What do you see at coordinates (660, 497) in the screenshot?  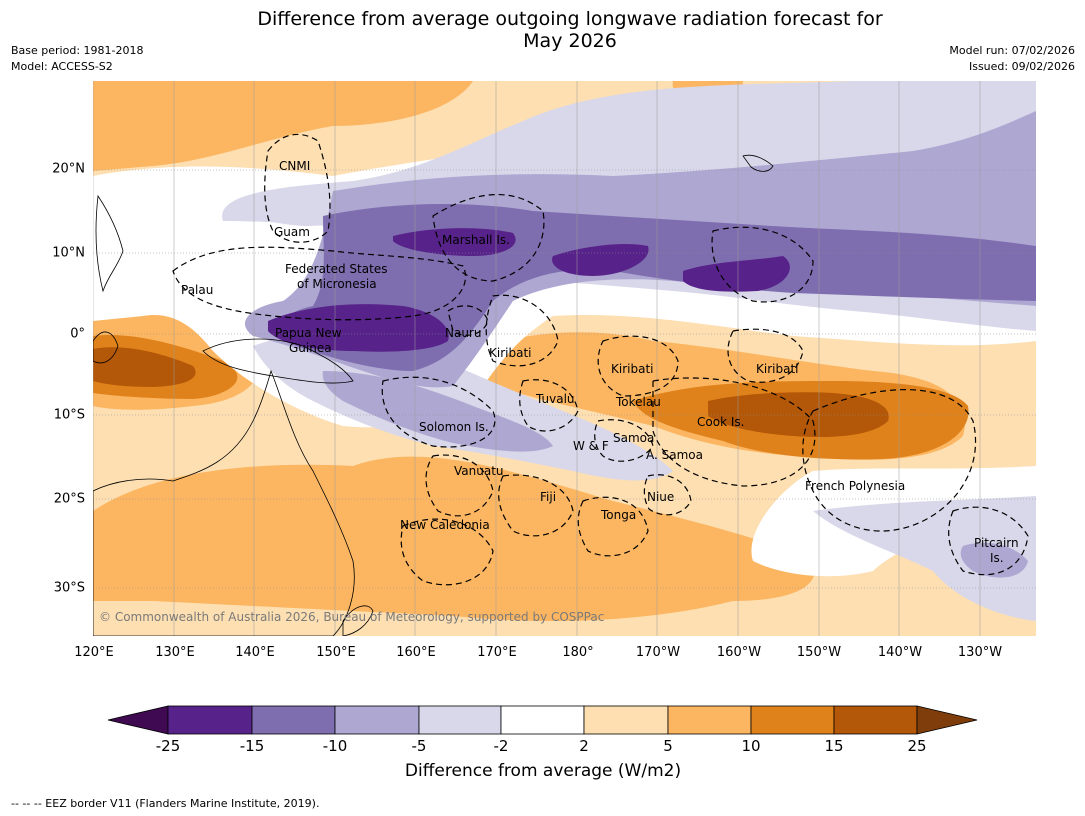 I see `label-niue: Niue` at bounding box center [660, 497].